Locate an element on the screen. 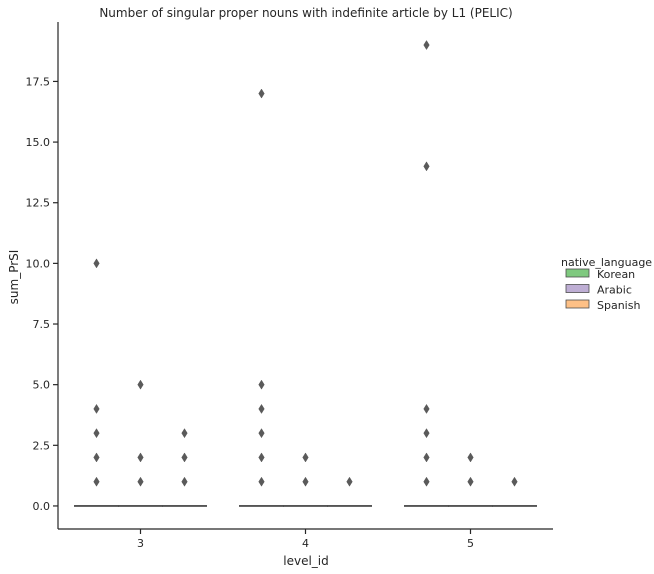 Image resolution: width=654 pixels, height=574 pixels. x-tick-label: 4 is located at coordinates (305, 543).